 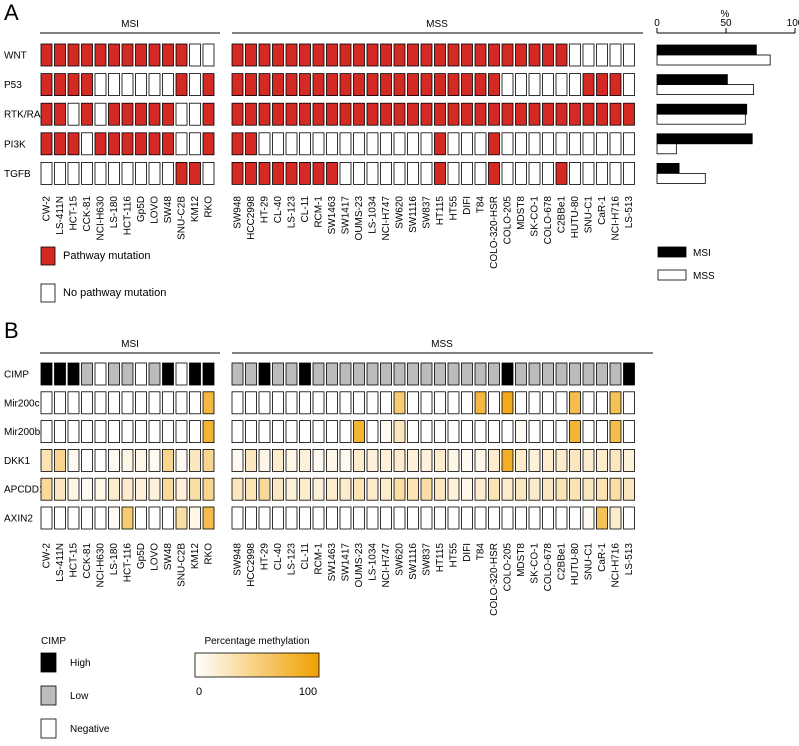 I want to click on column-label: CW-2, so click(x=47, y=556).